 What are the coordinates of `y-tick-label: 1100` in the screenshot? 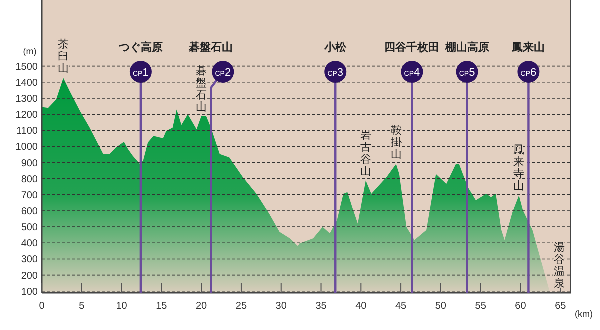 It's located at (27, 132).